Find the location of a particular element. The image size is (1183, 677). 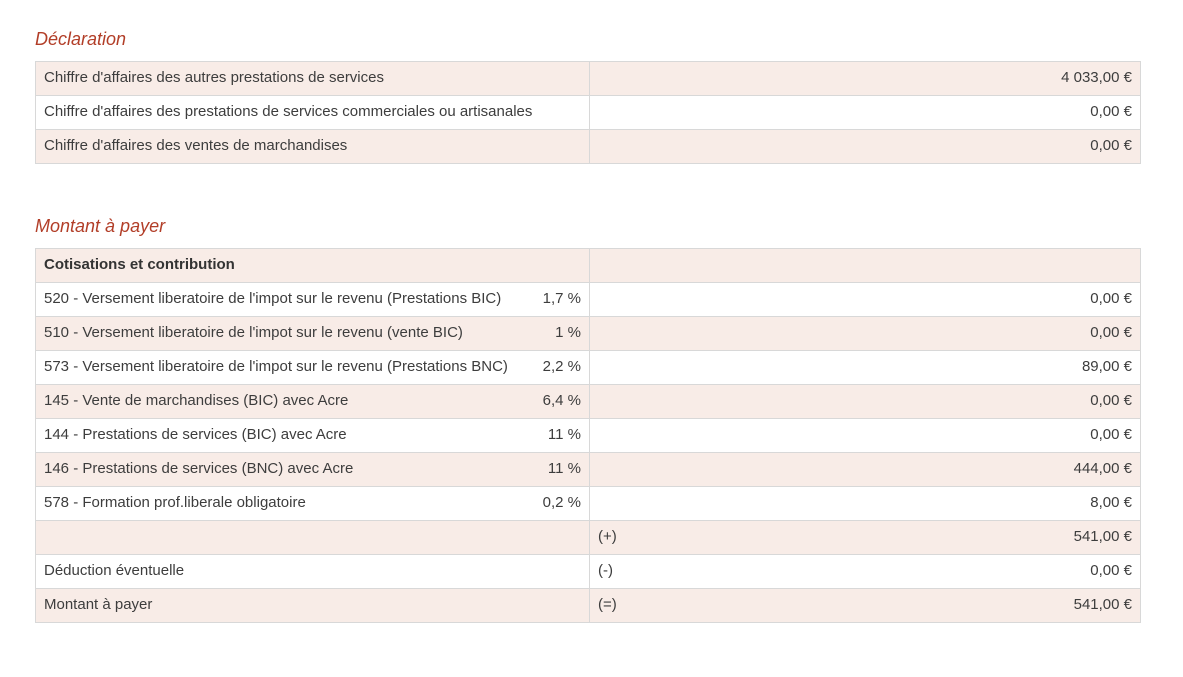

row-amount: 444,00 € is located at coordinates (1102, 468).